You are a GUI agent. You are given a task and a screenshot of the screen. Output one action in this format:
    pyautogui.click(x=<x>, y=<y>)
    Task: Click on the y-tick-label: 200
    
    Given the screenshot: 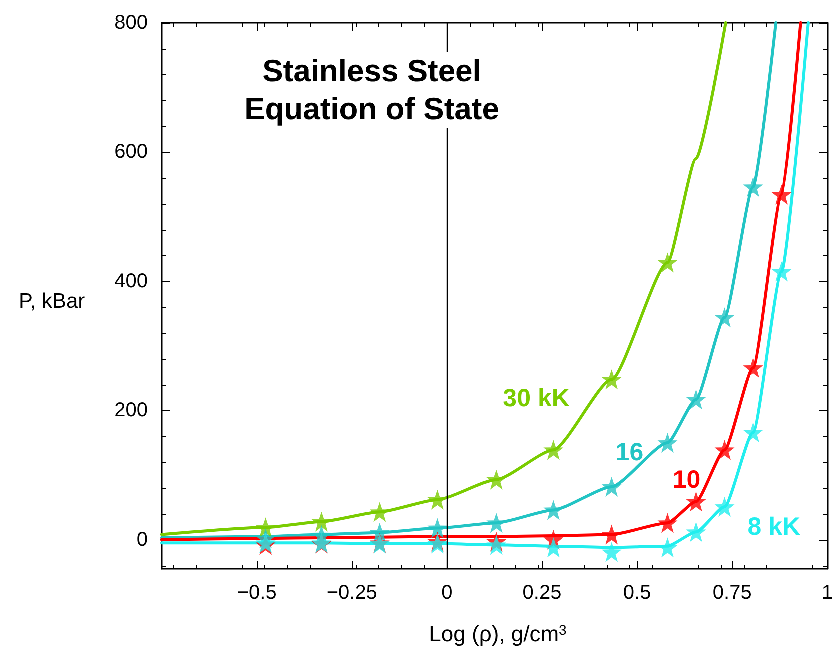 What is the action you would take?
    pyautogui.click(x=131, y=411)
    